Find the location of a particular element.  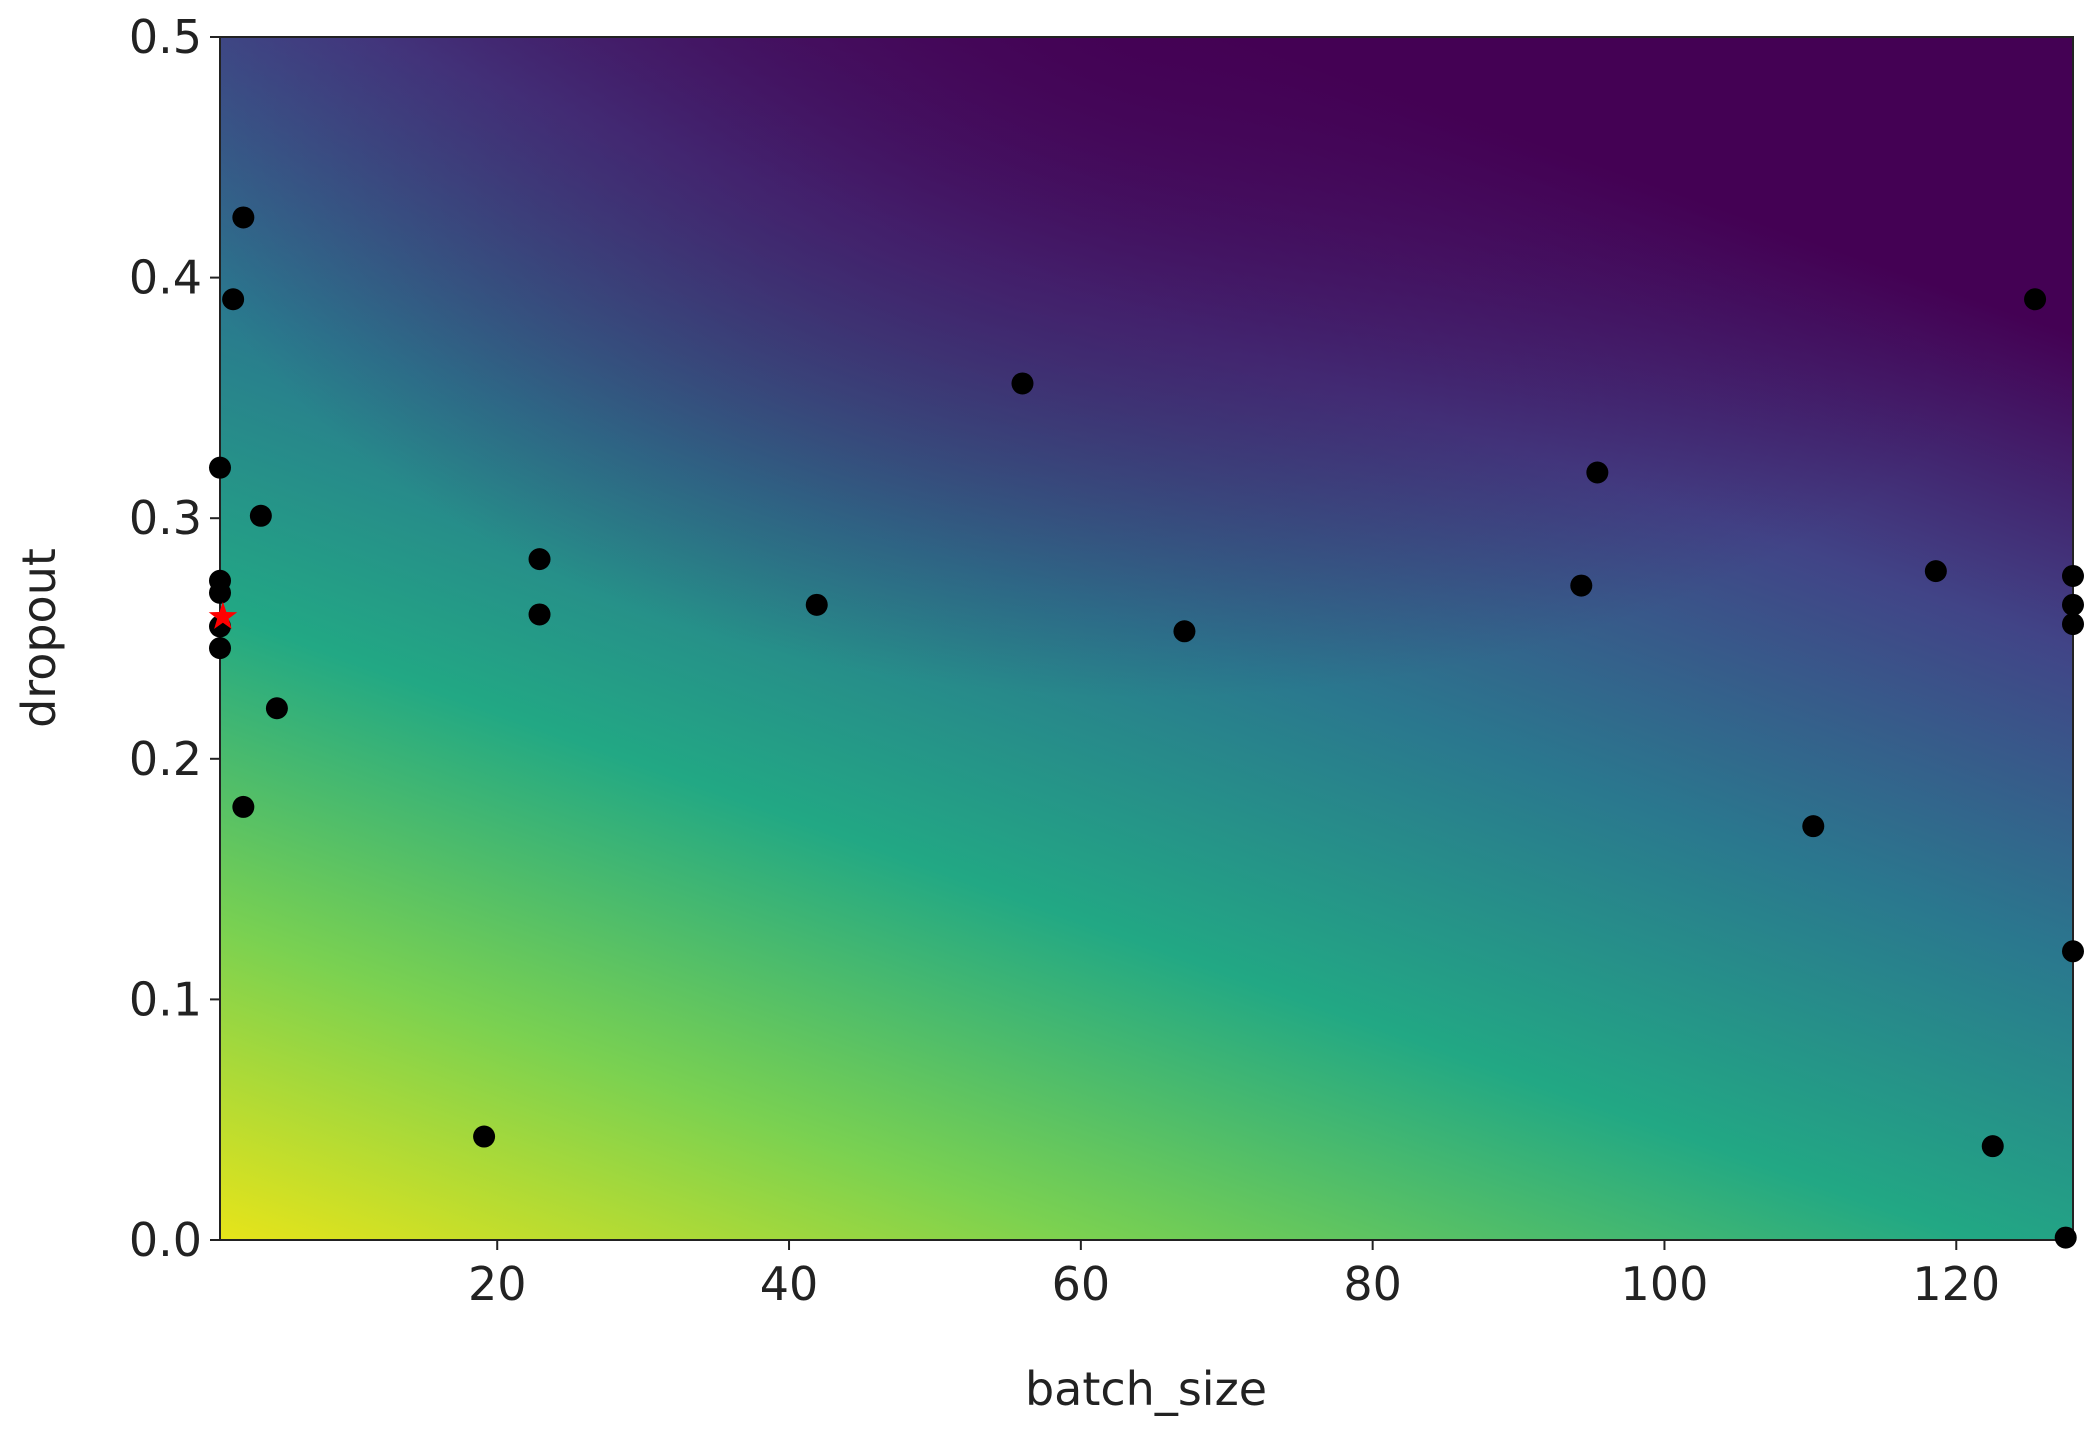

best-point is located at coordinates (223, 615).